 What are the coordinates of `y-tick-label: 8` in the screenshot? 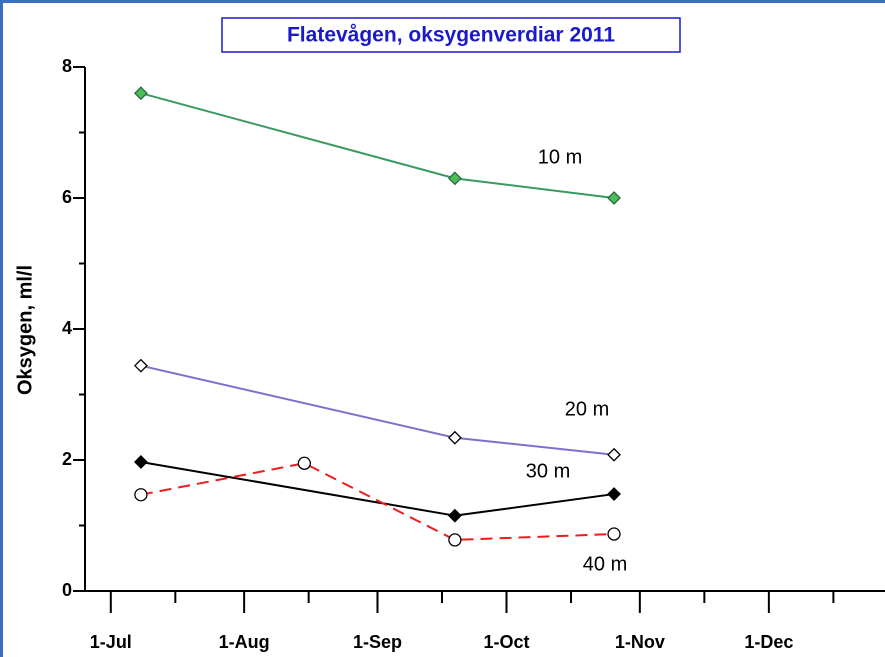 It's located at (67, 66).